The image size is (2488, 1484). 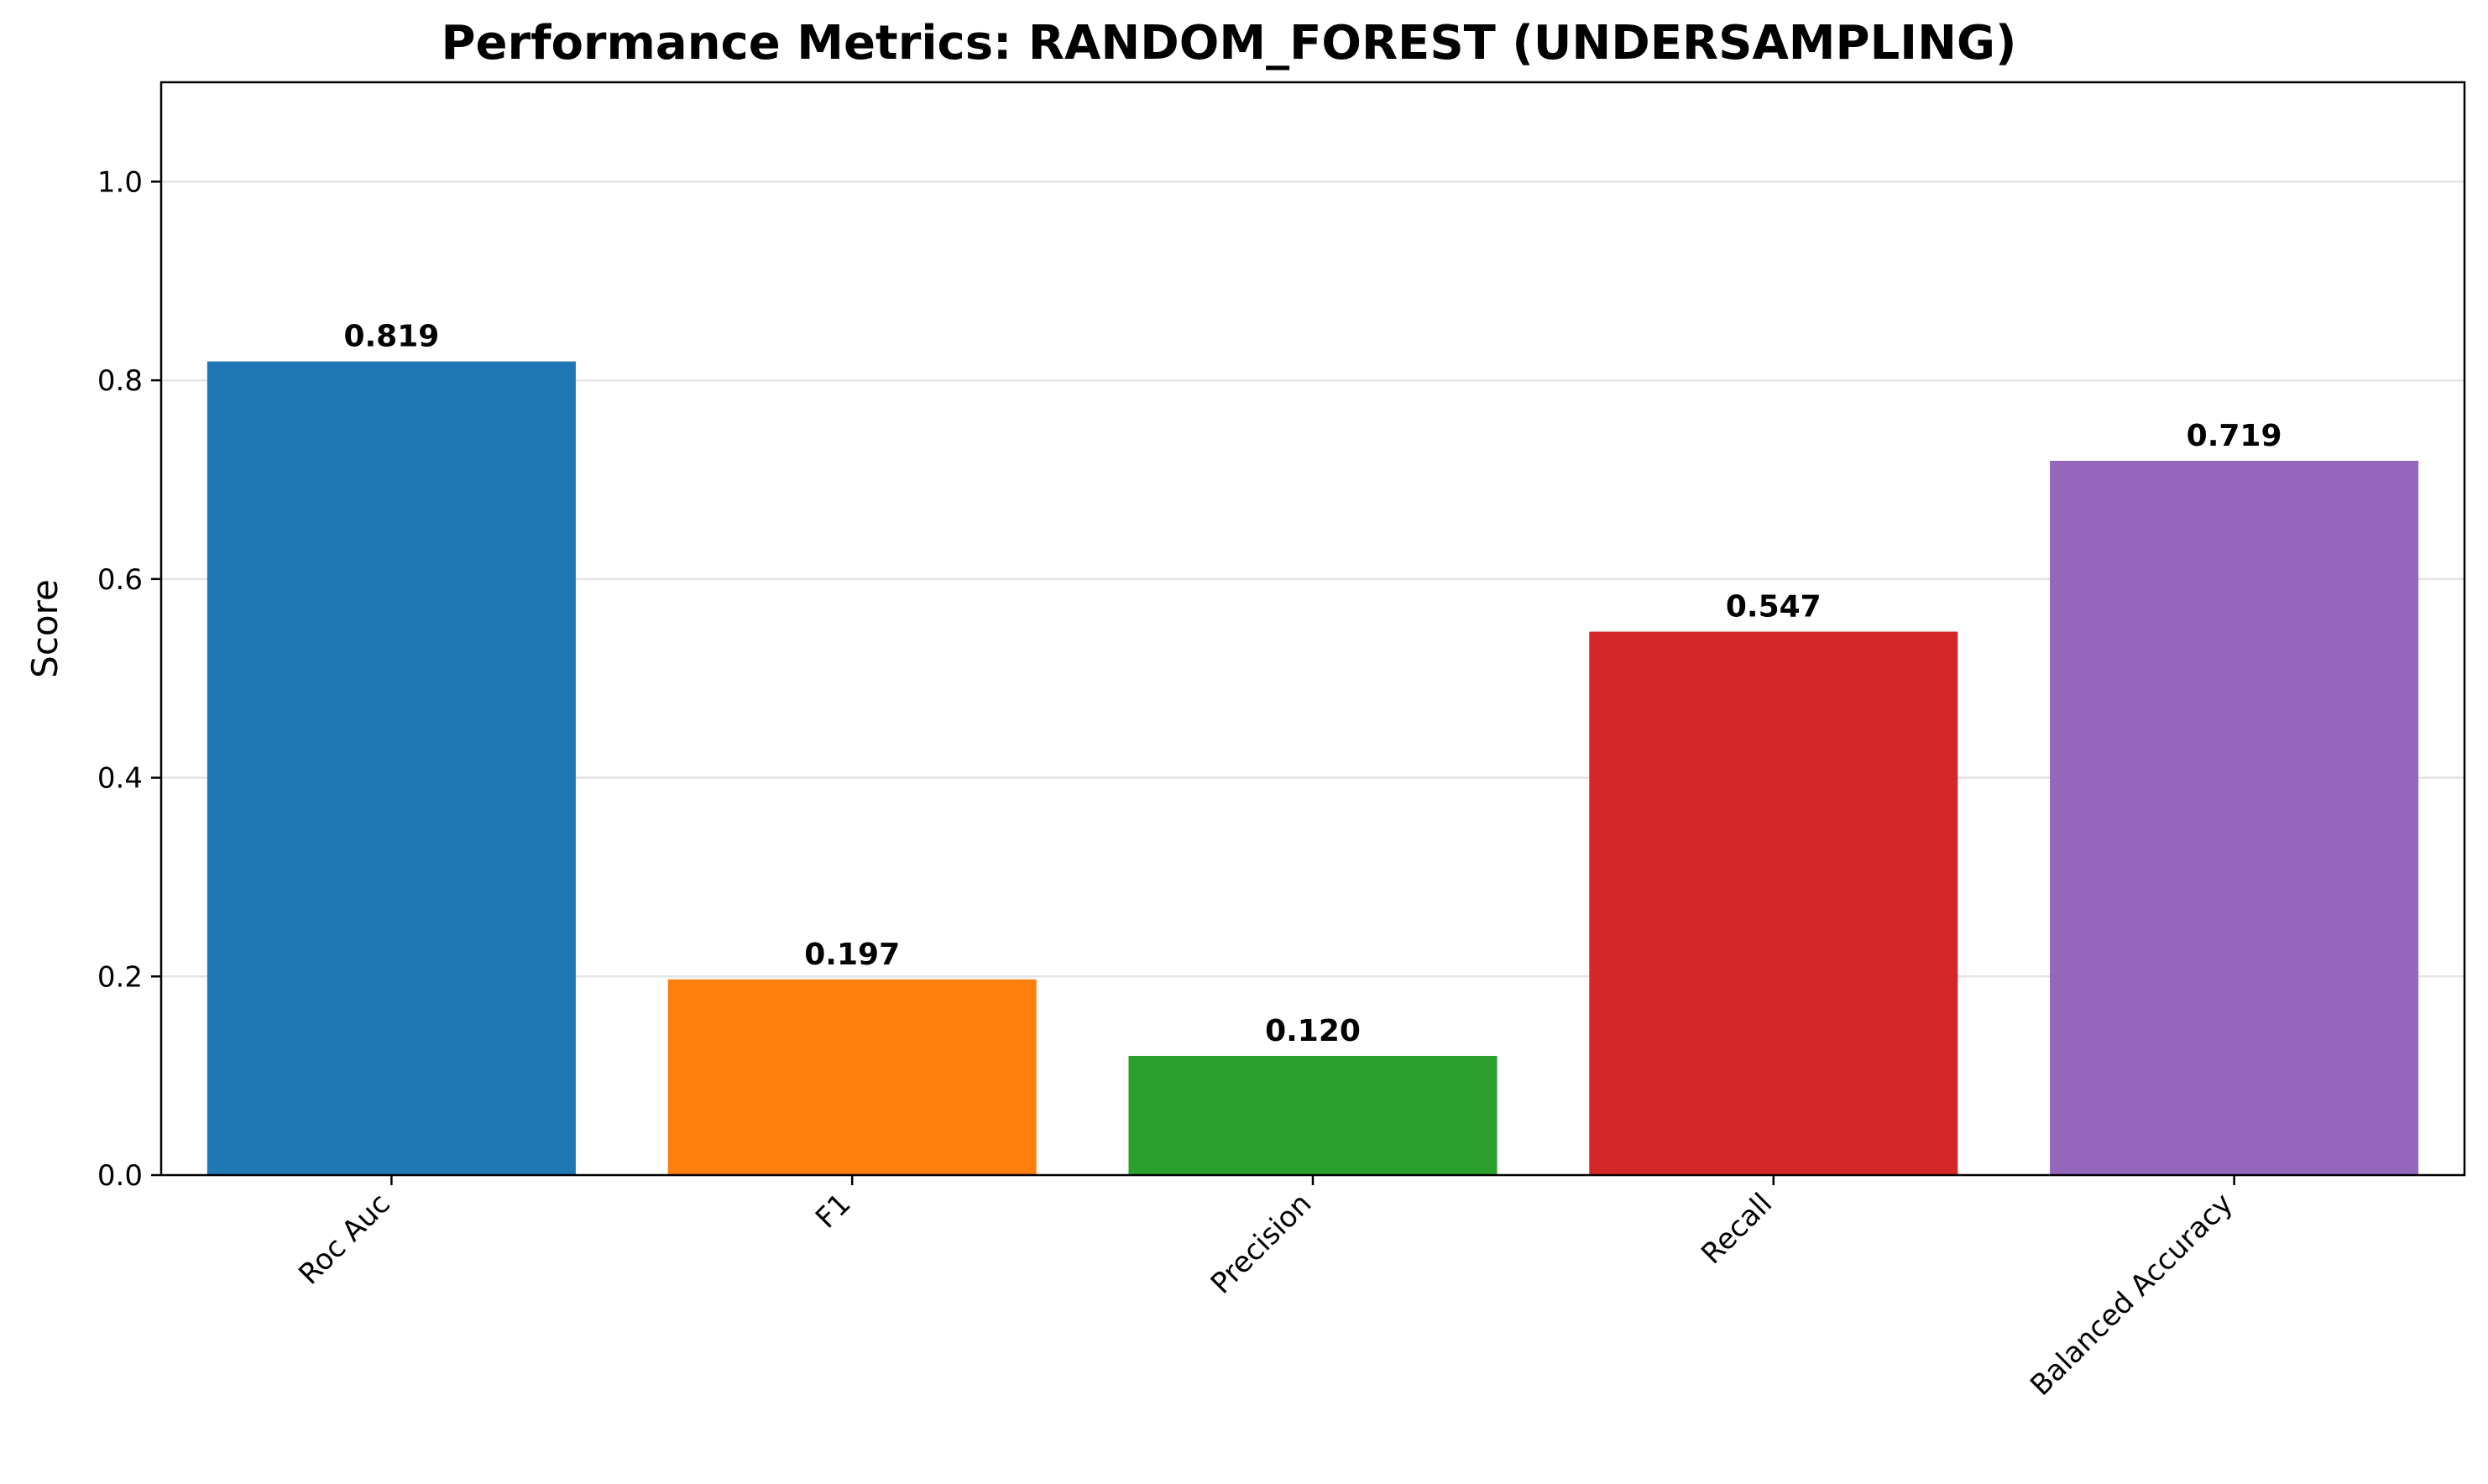 I want to click on bar-balanced-accuracy, so click(x=2235, y=817).